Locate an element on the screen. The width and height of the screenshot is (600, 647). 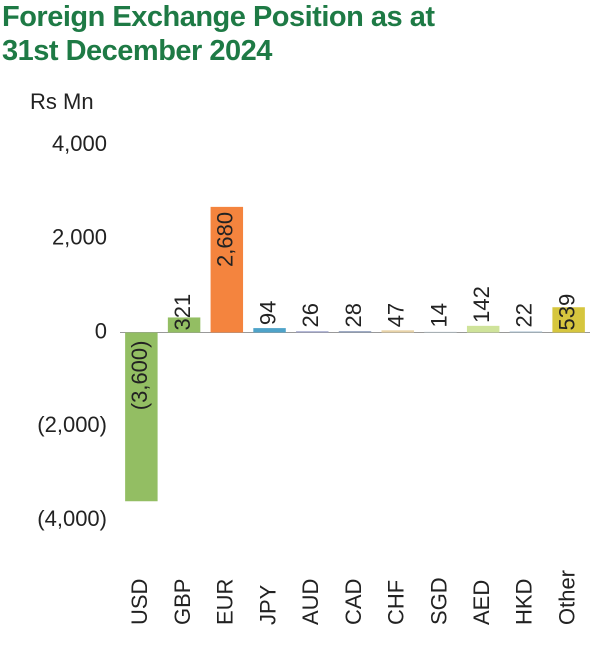
x-tick-label: EUR is located at coordinates (225, 602).